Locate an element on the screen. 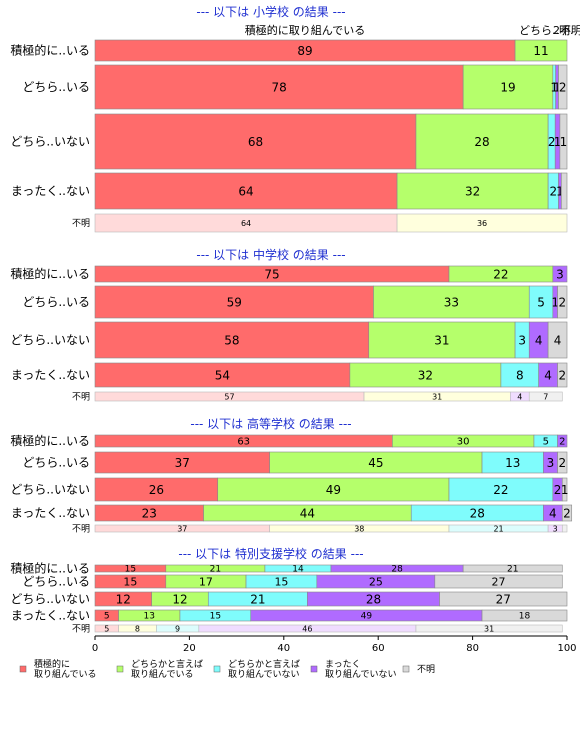  data-label: 46 is located at coordinates (307, 628).